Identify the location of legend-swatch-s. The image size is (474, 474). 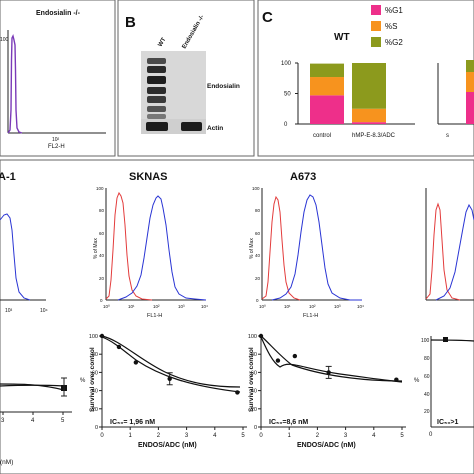
(376, 26).